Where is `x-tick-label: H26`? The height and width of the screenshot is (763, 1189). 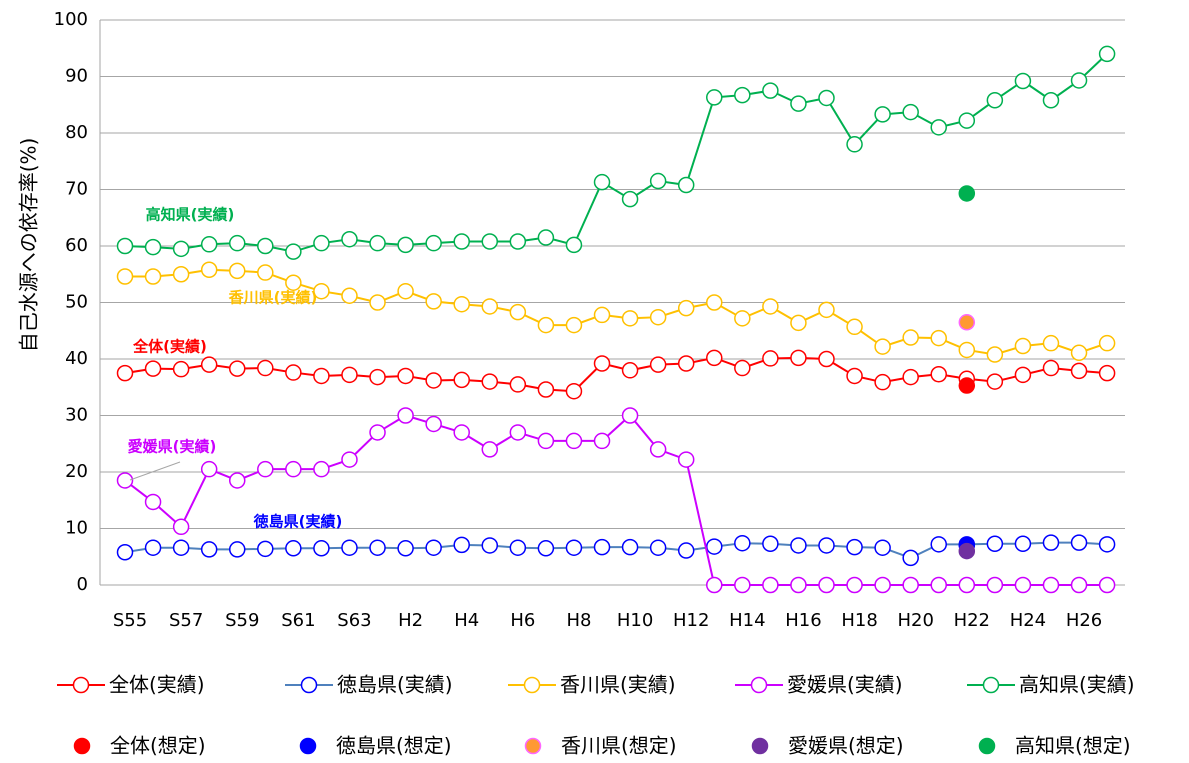
x-tick-label: H26 is located at coordinates (1084, 620).